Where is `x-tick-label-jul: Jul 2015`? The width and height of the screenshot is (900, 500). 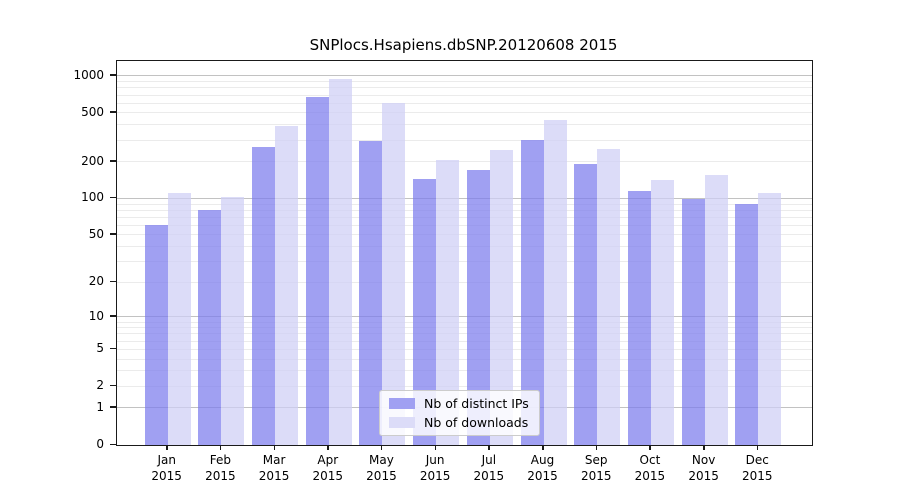 x-tick-label-jul: Jul 2015 is located at coordinates (489, 468).